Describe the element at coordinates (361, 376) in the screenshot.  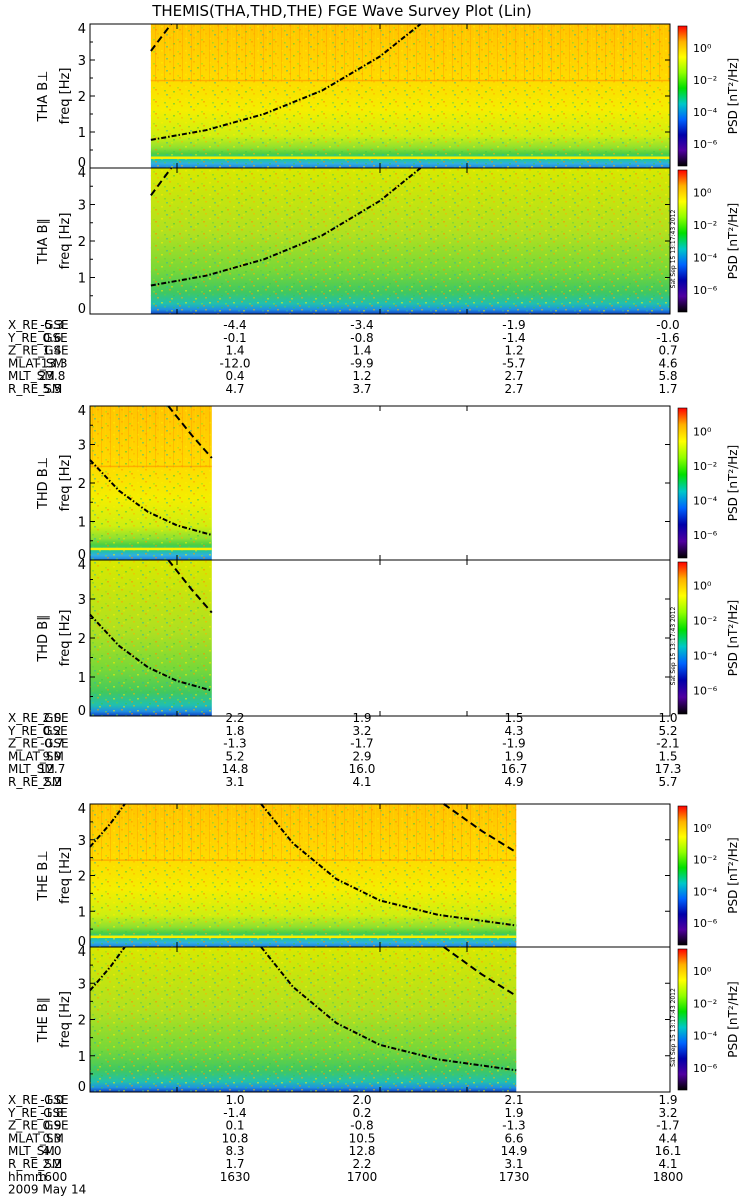
I see `position-value: 1.2` at that location.